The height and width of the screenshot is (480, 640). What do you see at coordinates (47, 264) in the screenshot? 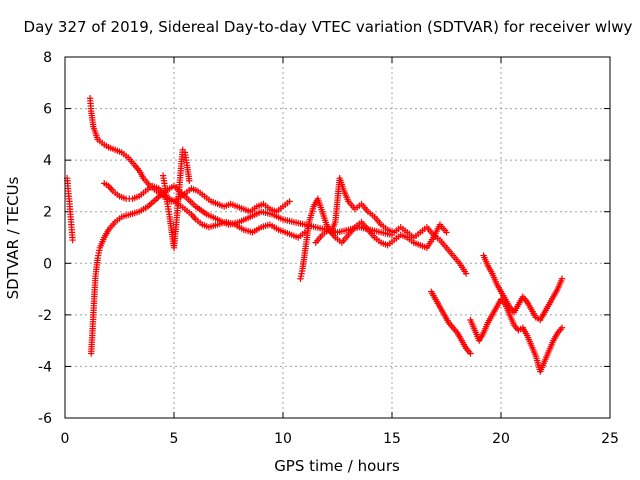
I see `y-tick-label: 0` at bounding box center [47, 264].